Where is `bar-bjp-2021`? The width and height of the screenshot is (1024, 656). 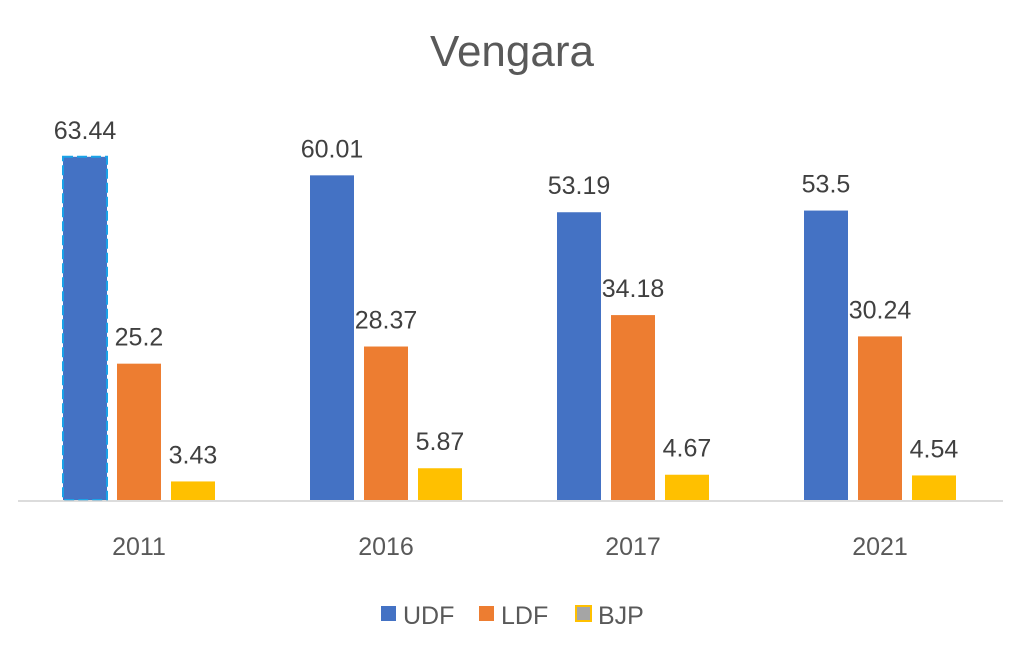 bar-bjp-2021 is located at coordinates (934, 487).